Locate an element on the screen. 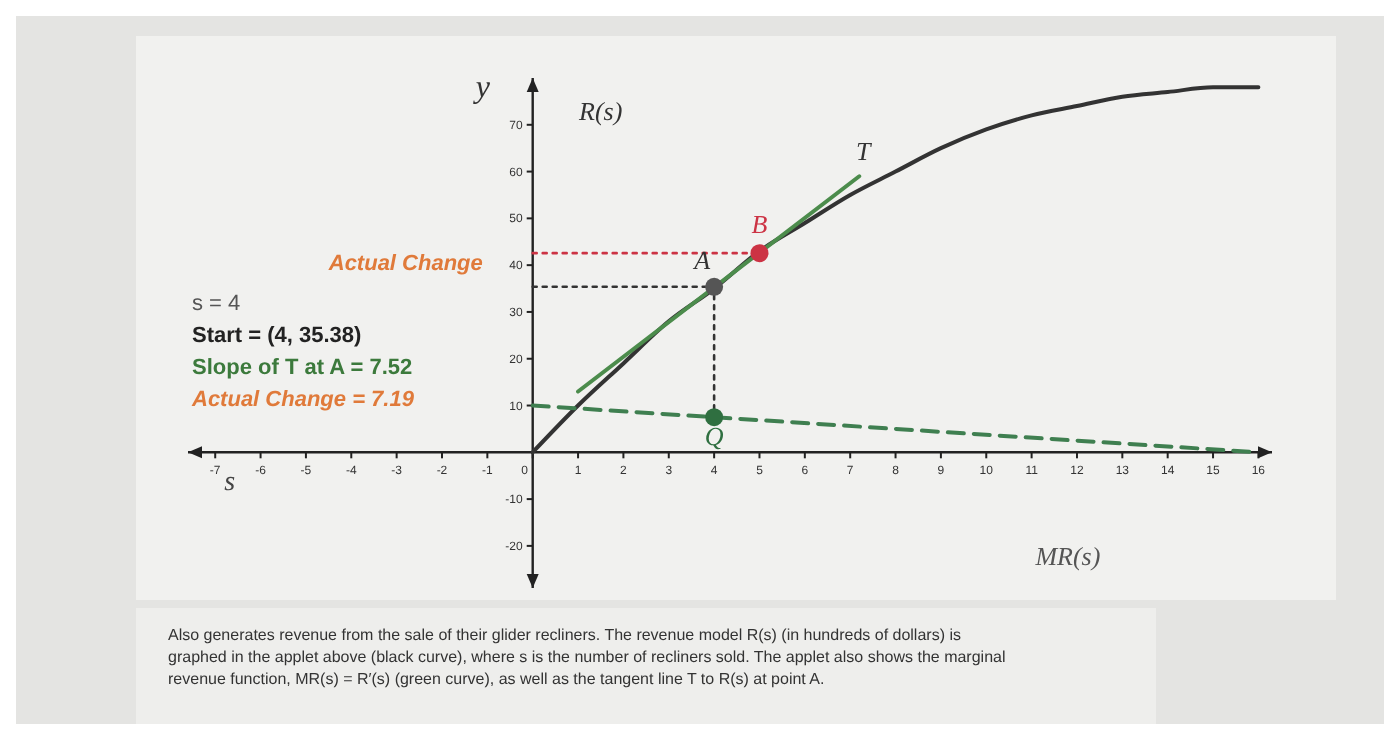  annotation: MR(s) is located at coordinates (1067, 555).